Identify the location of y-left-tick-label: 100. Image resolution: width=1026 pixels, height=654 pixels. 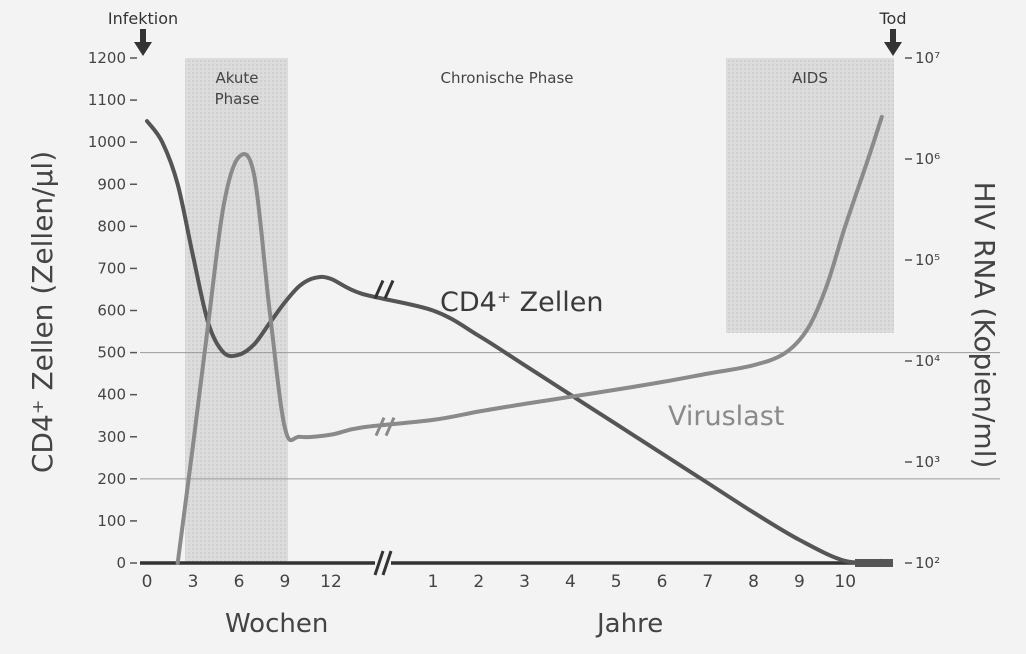
(111, 521).